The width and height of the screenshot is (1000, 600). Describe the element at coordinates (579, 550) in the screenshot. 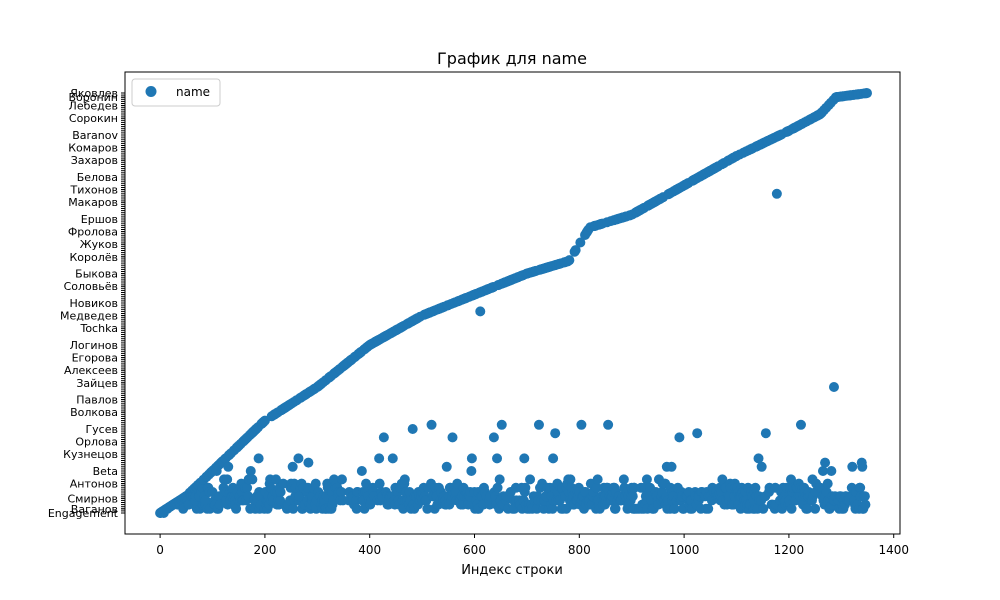

I see `x-tick-label: 800` at that location.